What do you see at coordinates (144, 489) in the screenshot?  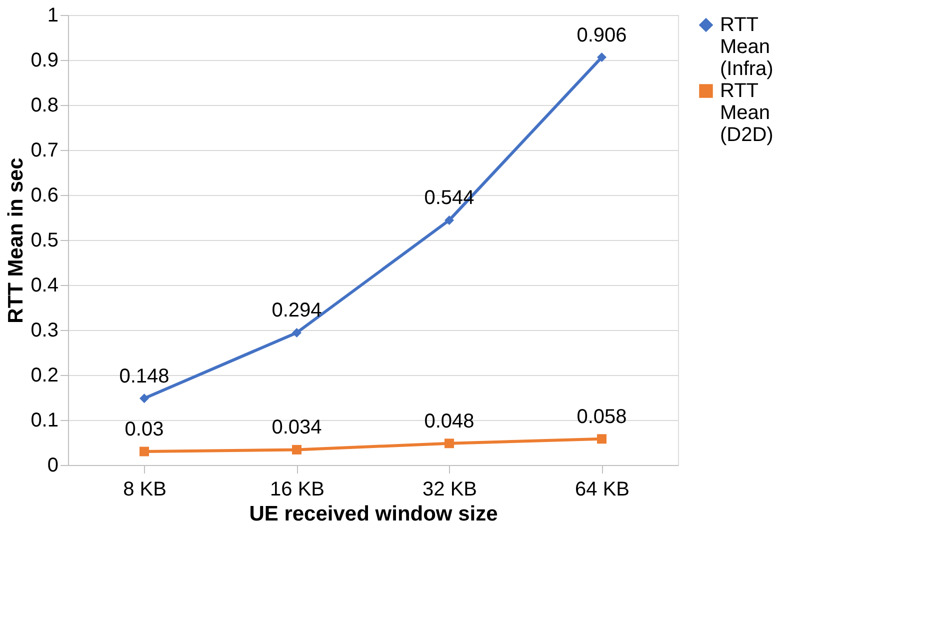 I see `x-tick-label: 8 KB` at bounding box center [144, 489].